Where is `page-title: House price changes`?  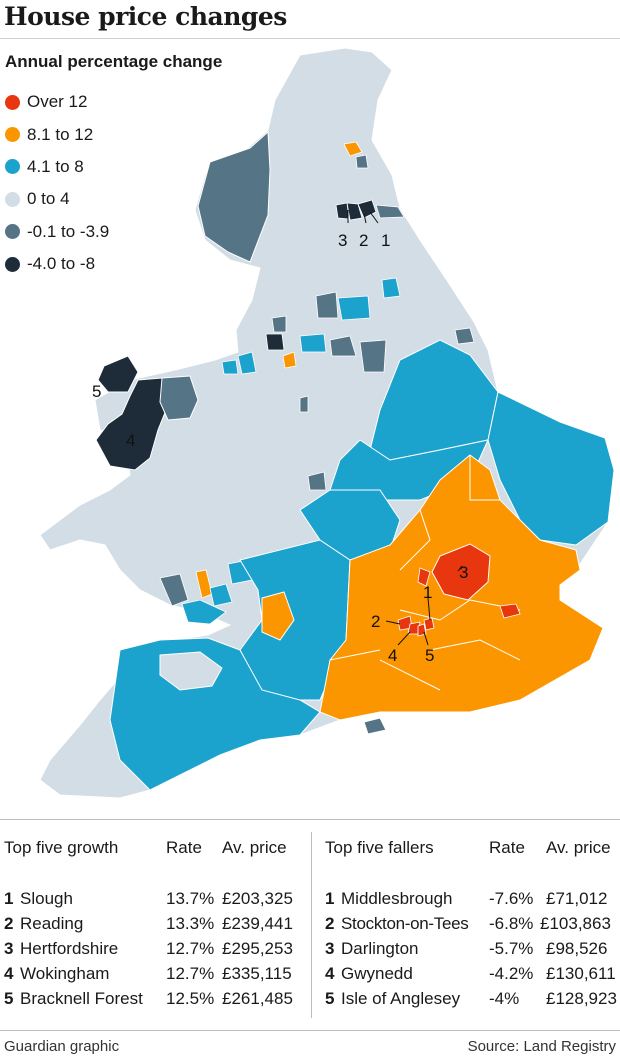 page-title: House price changes is located at coordinates (145, 16).